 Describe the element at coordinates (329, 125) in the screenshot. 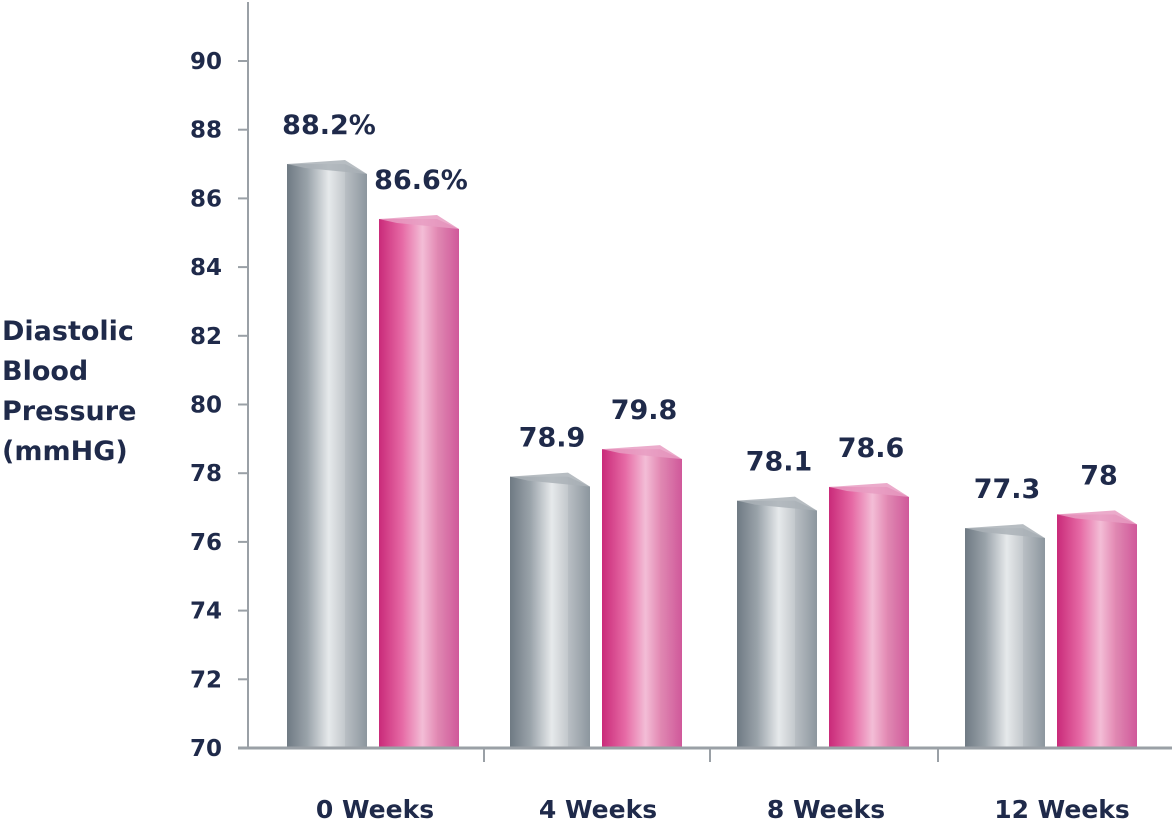

I see `data-label: 88.2%` at that location.